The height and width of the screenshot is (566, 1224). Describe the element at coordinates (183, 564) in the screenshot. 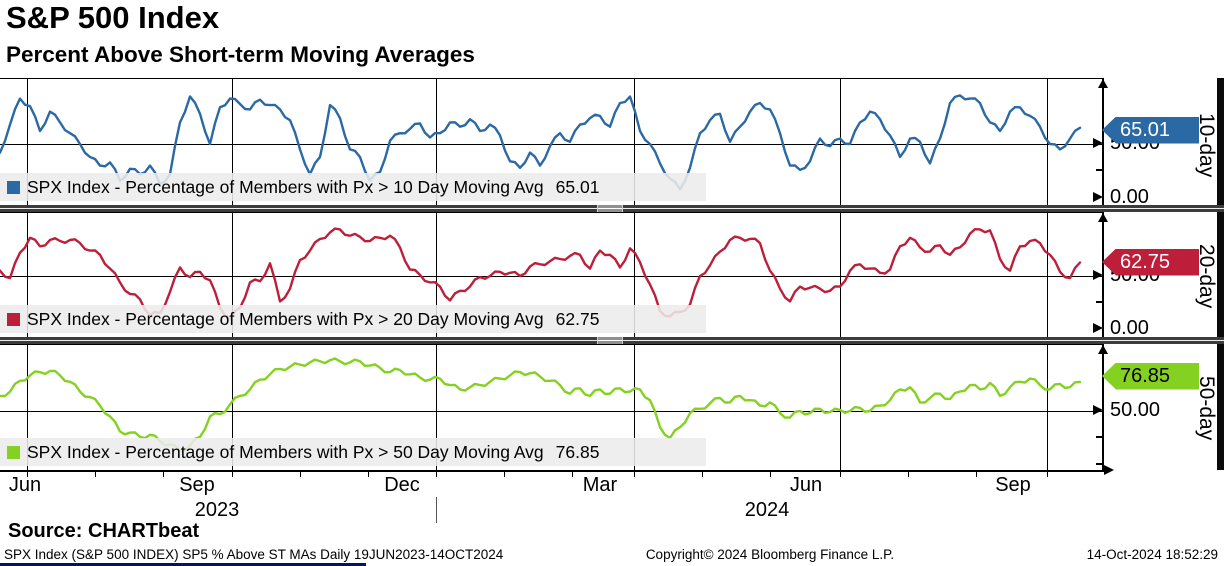

I see `bottom-highlight-bar` at that location.